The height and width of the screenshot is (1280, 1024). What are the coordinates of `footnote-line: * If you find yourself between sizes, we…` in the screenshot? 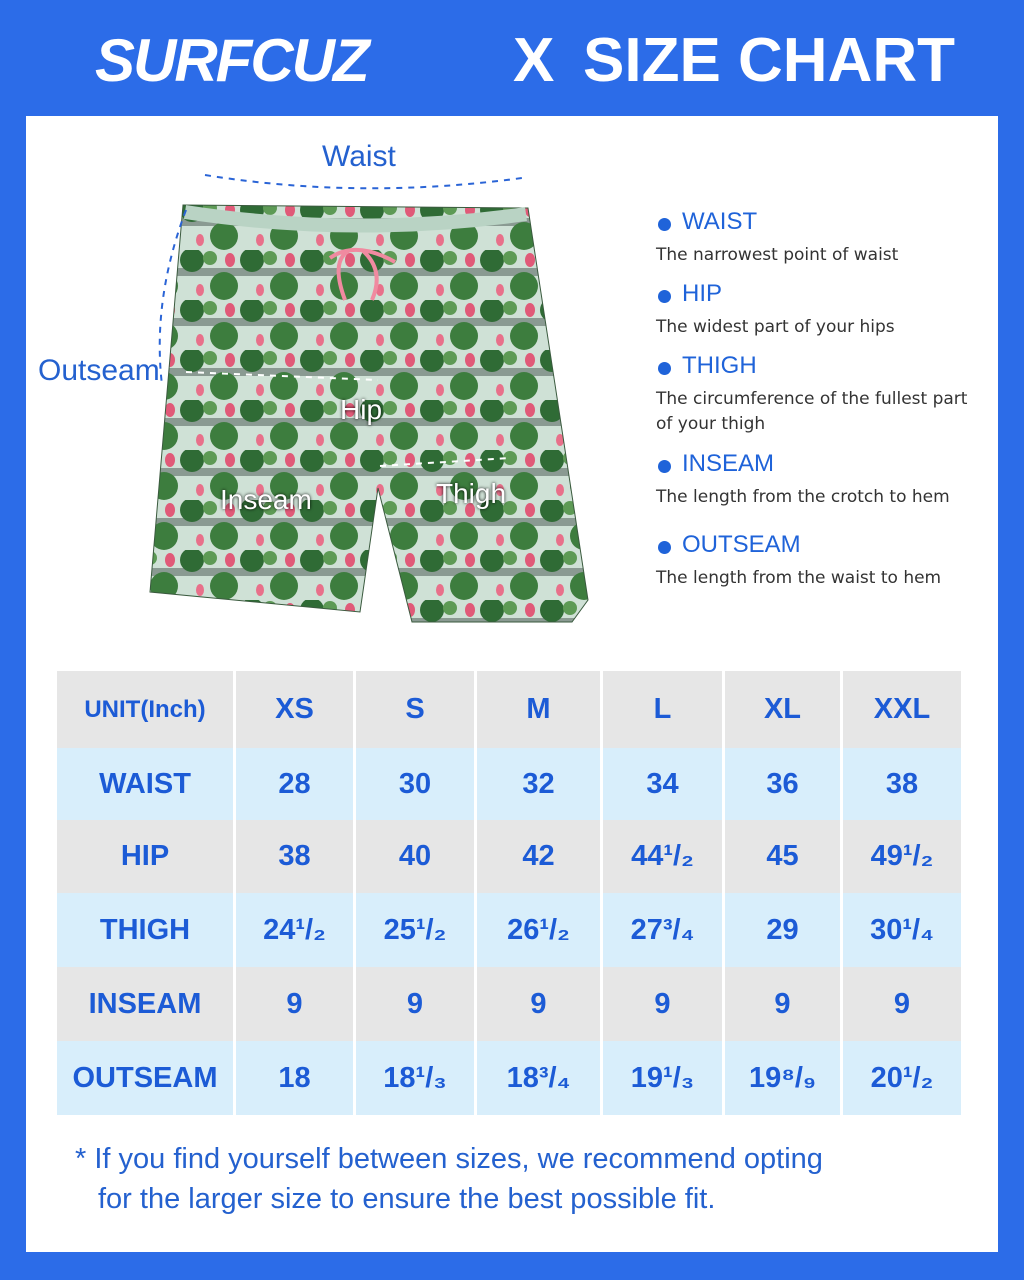 It's located at (449, 1159).